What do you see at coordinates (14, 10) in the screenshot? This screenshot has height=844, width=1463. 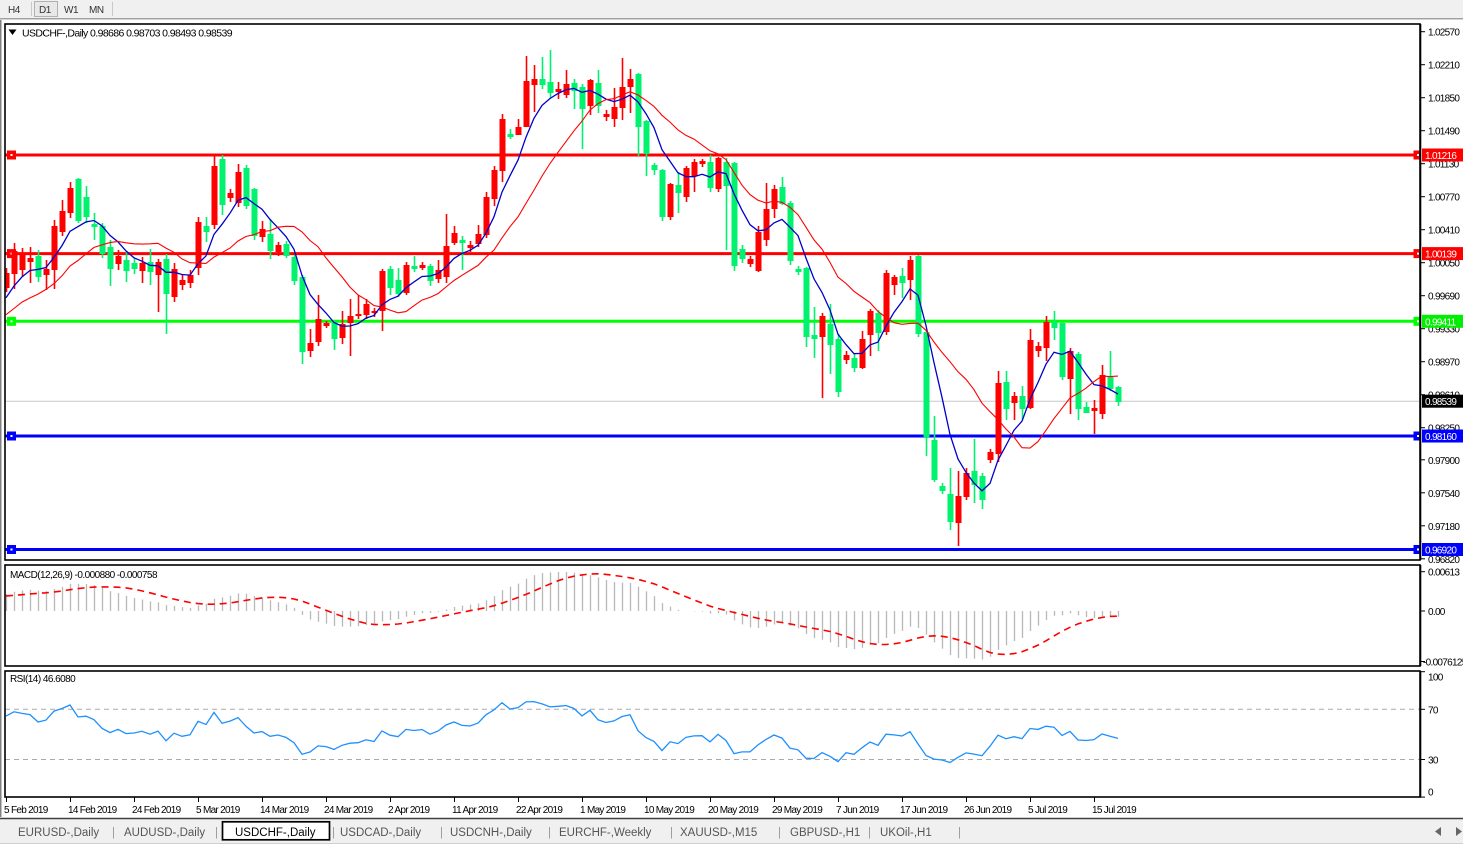 I see `svg-text: H4` at bounding box center [14, 10].